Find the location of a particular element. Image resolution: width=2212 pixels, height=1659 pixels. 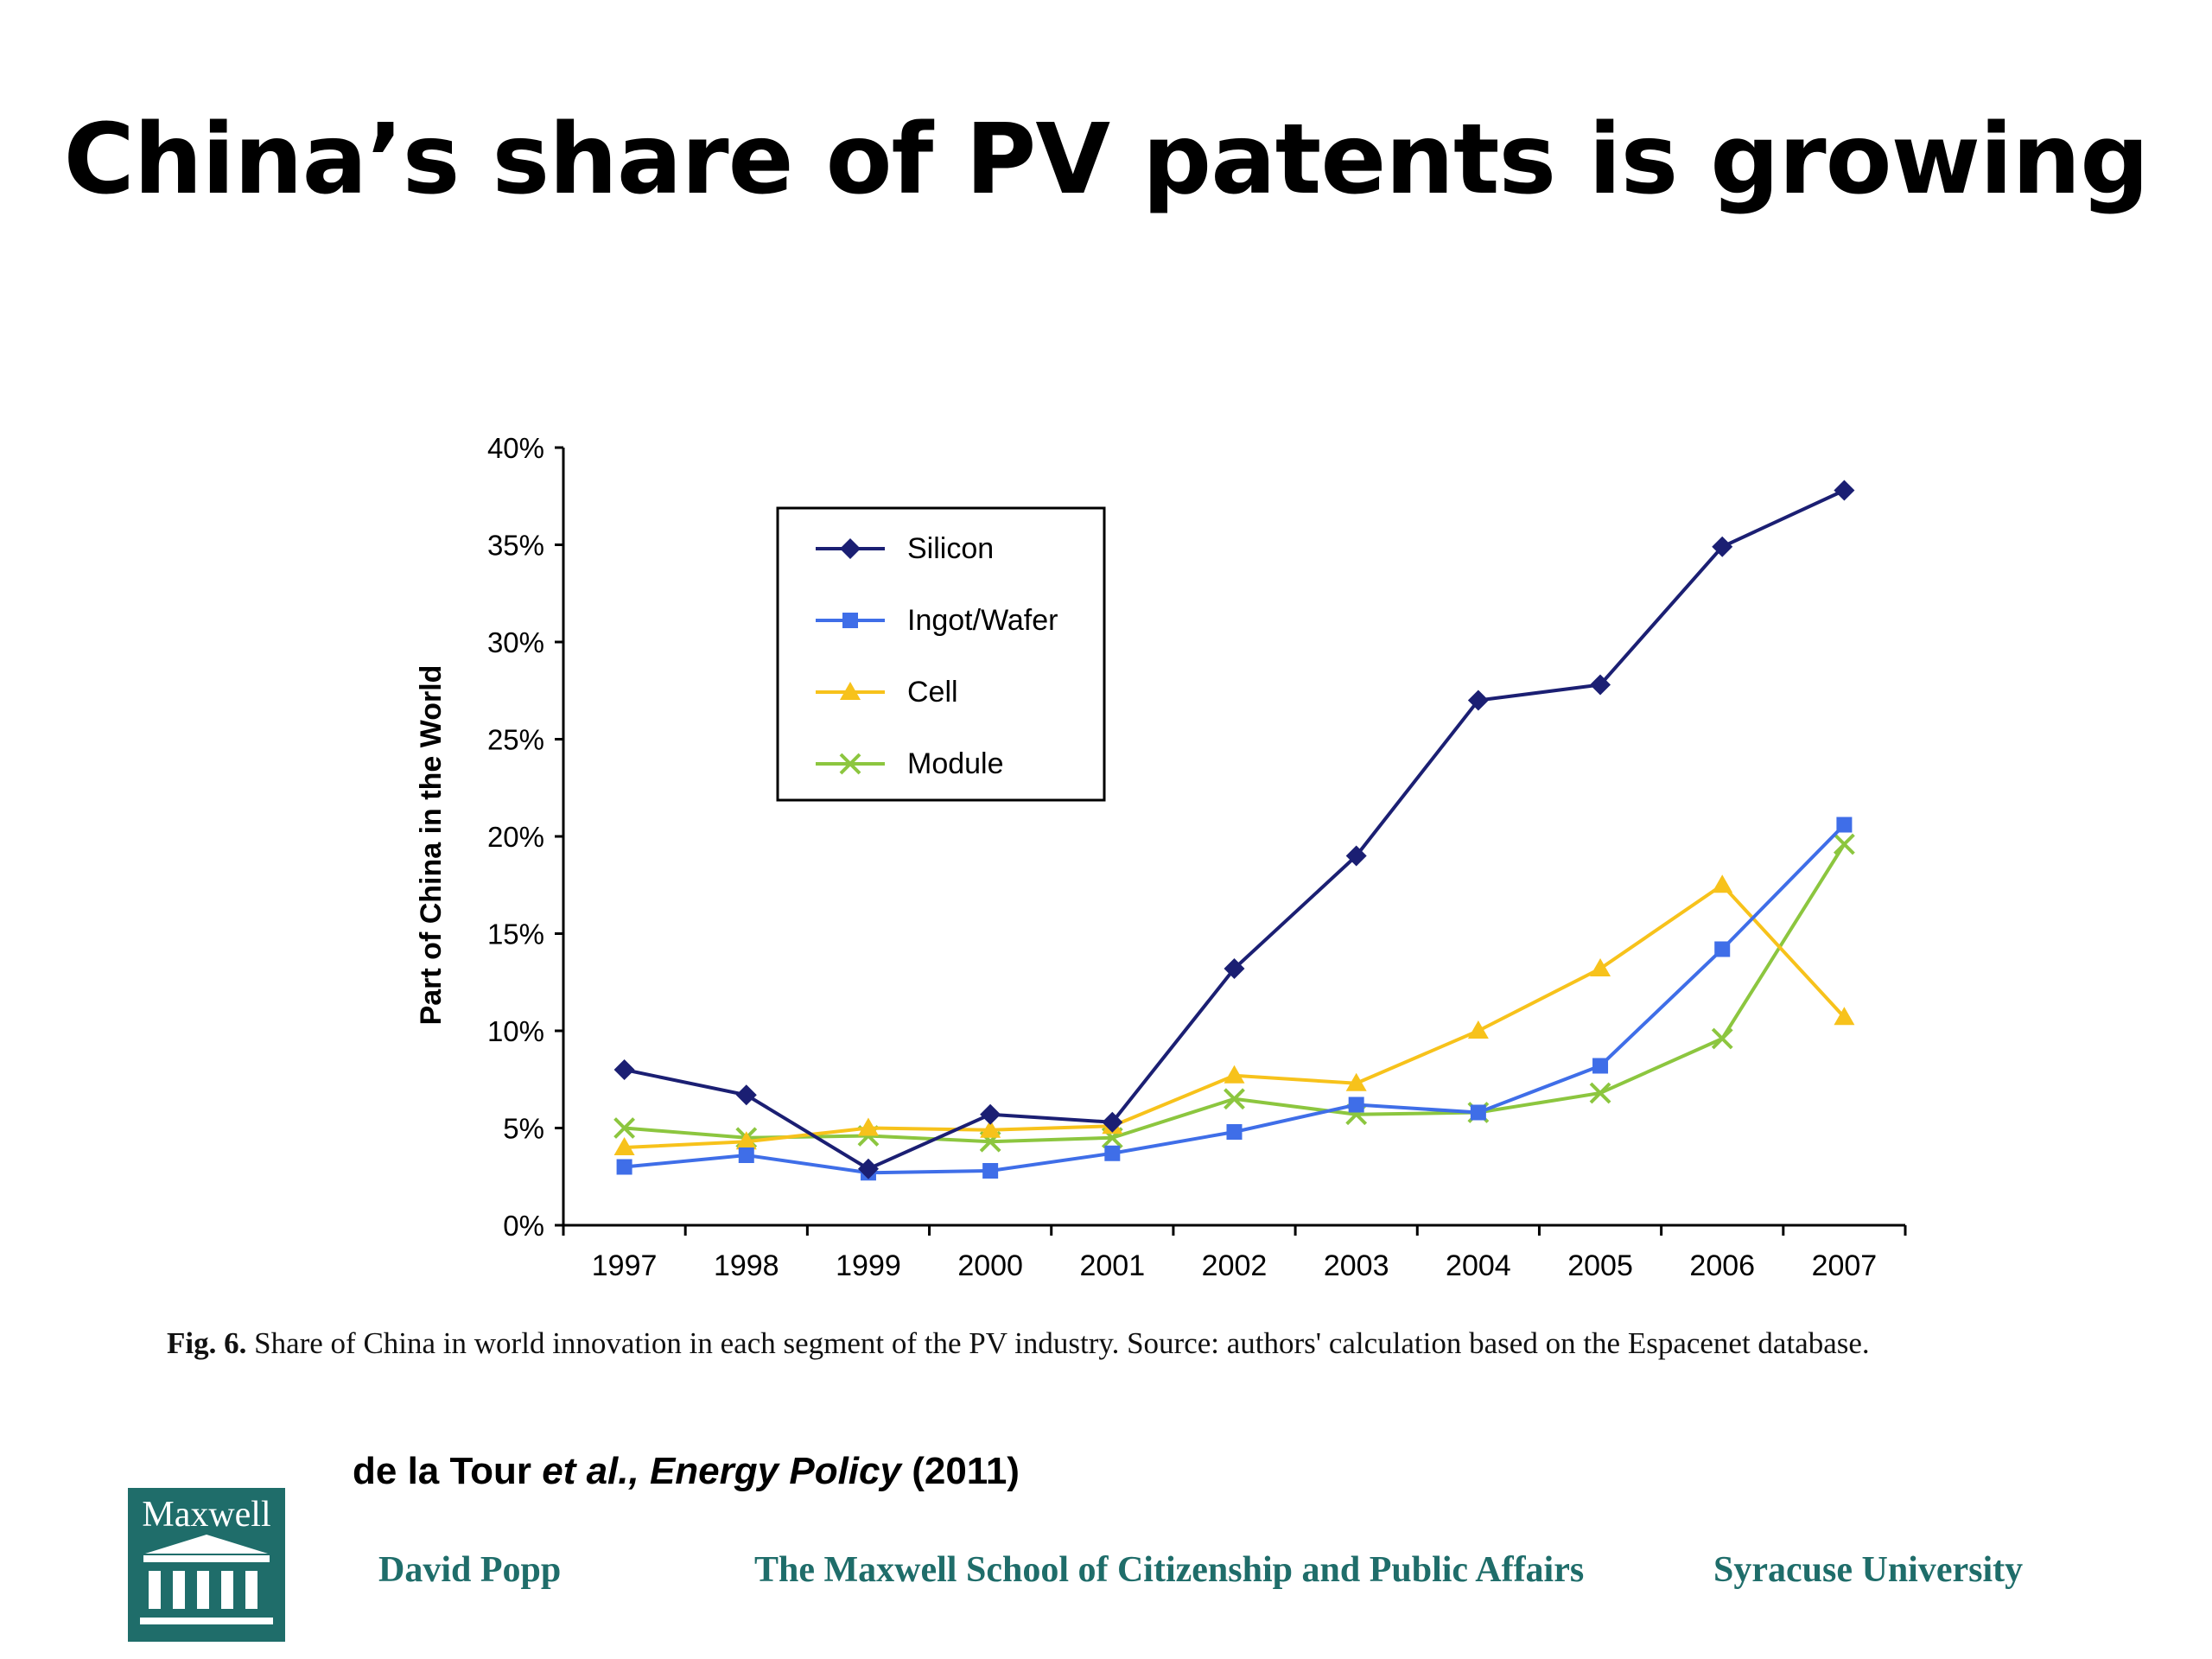

citation-year: (2011) is located at coordinates (966, 1471).